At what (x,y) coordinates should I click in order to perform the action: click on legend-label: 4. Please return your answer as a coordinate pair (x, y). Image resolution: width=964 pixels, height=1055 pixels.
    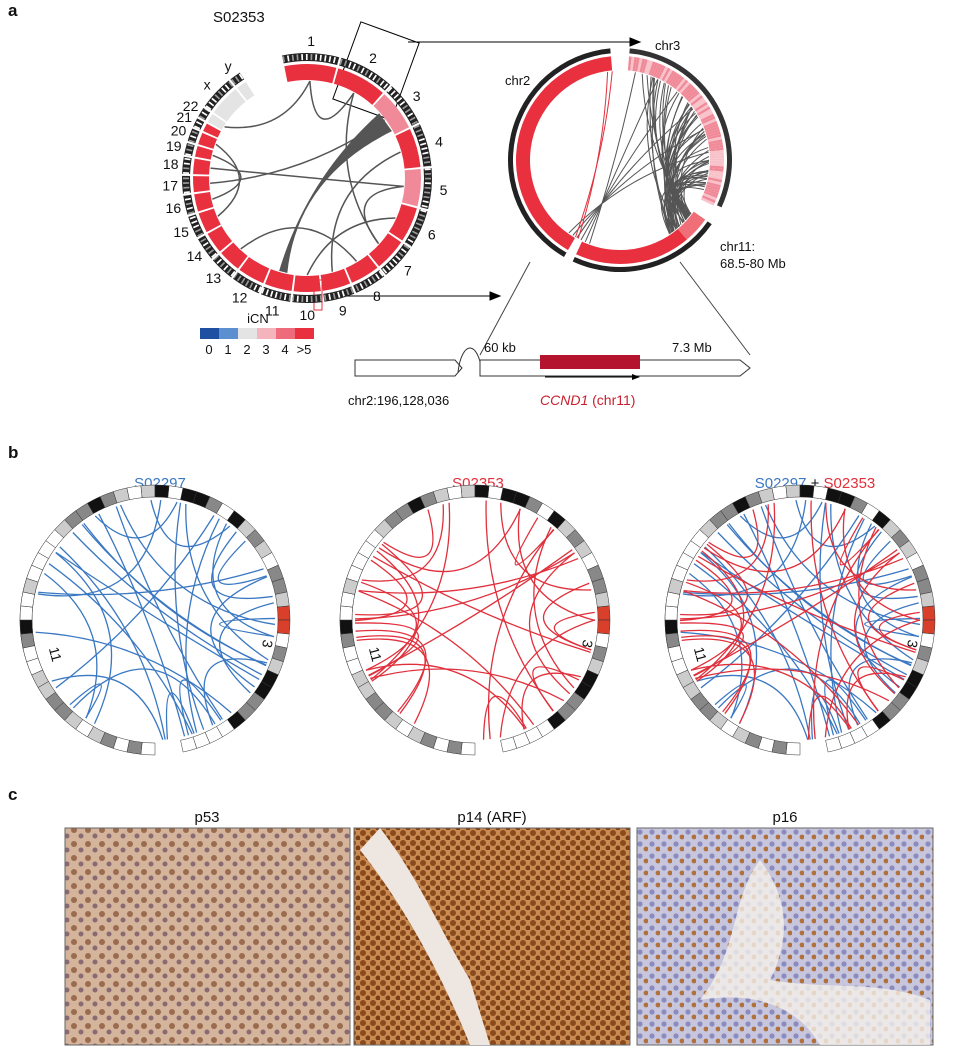
    Looking at the image, I should click on (284, 349).